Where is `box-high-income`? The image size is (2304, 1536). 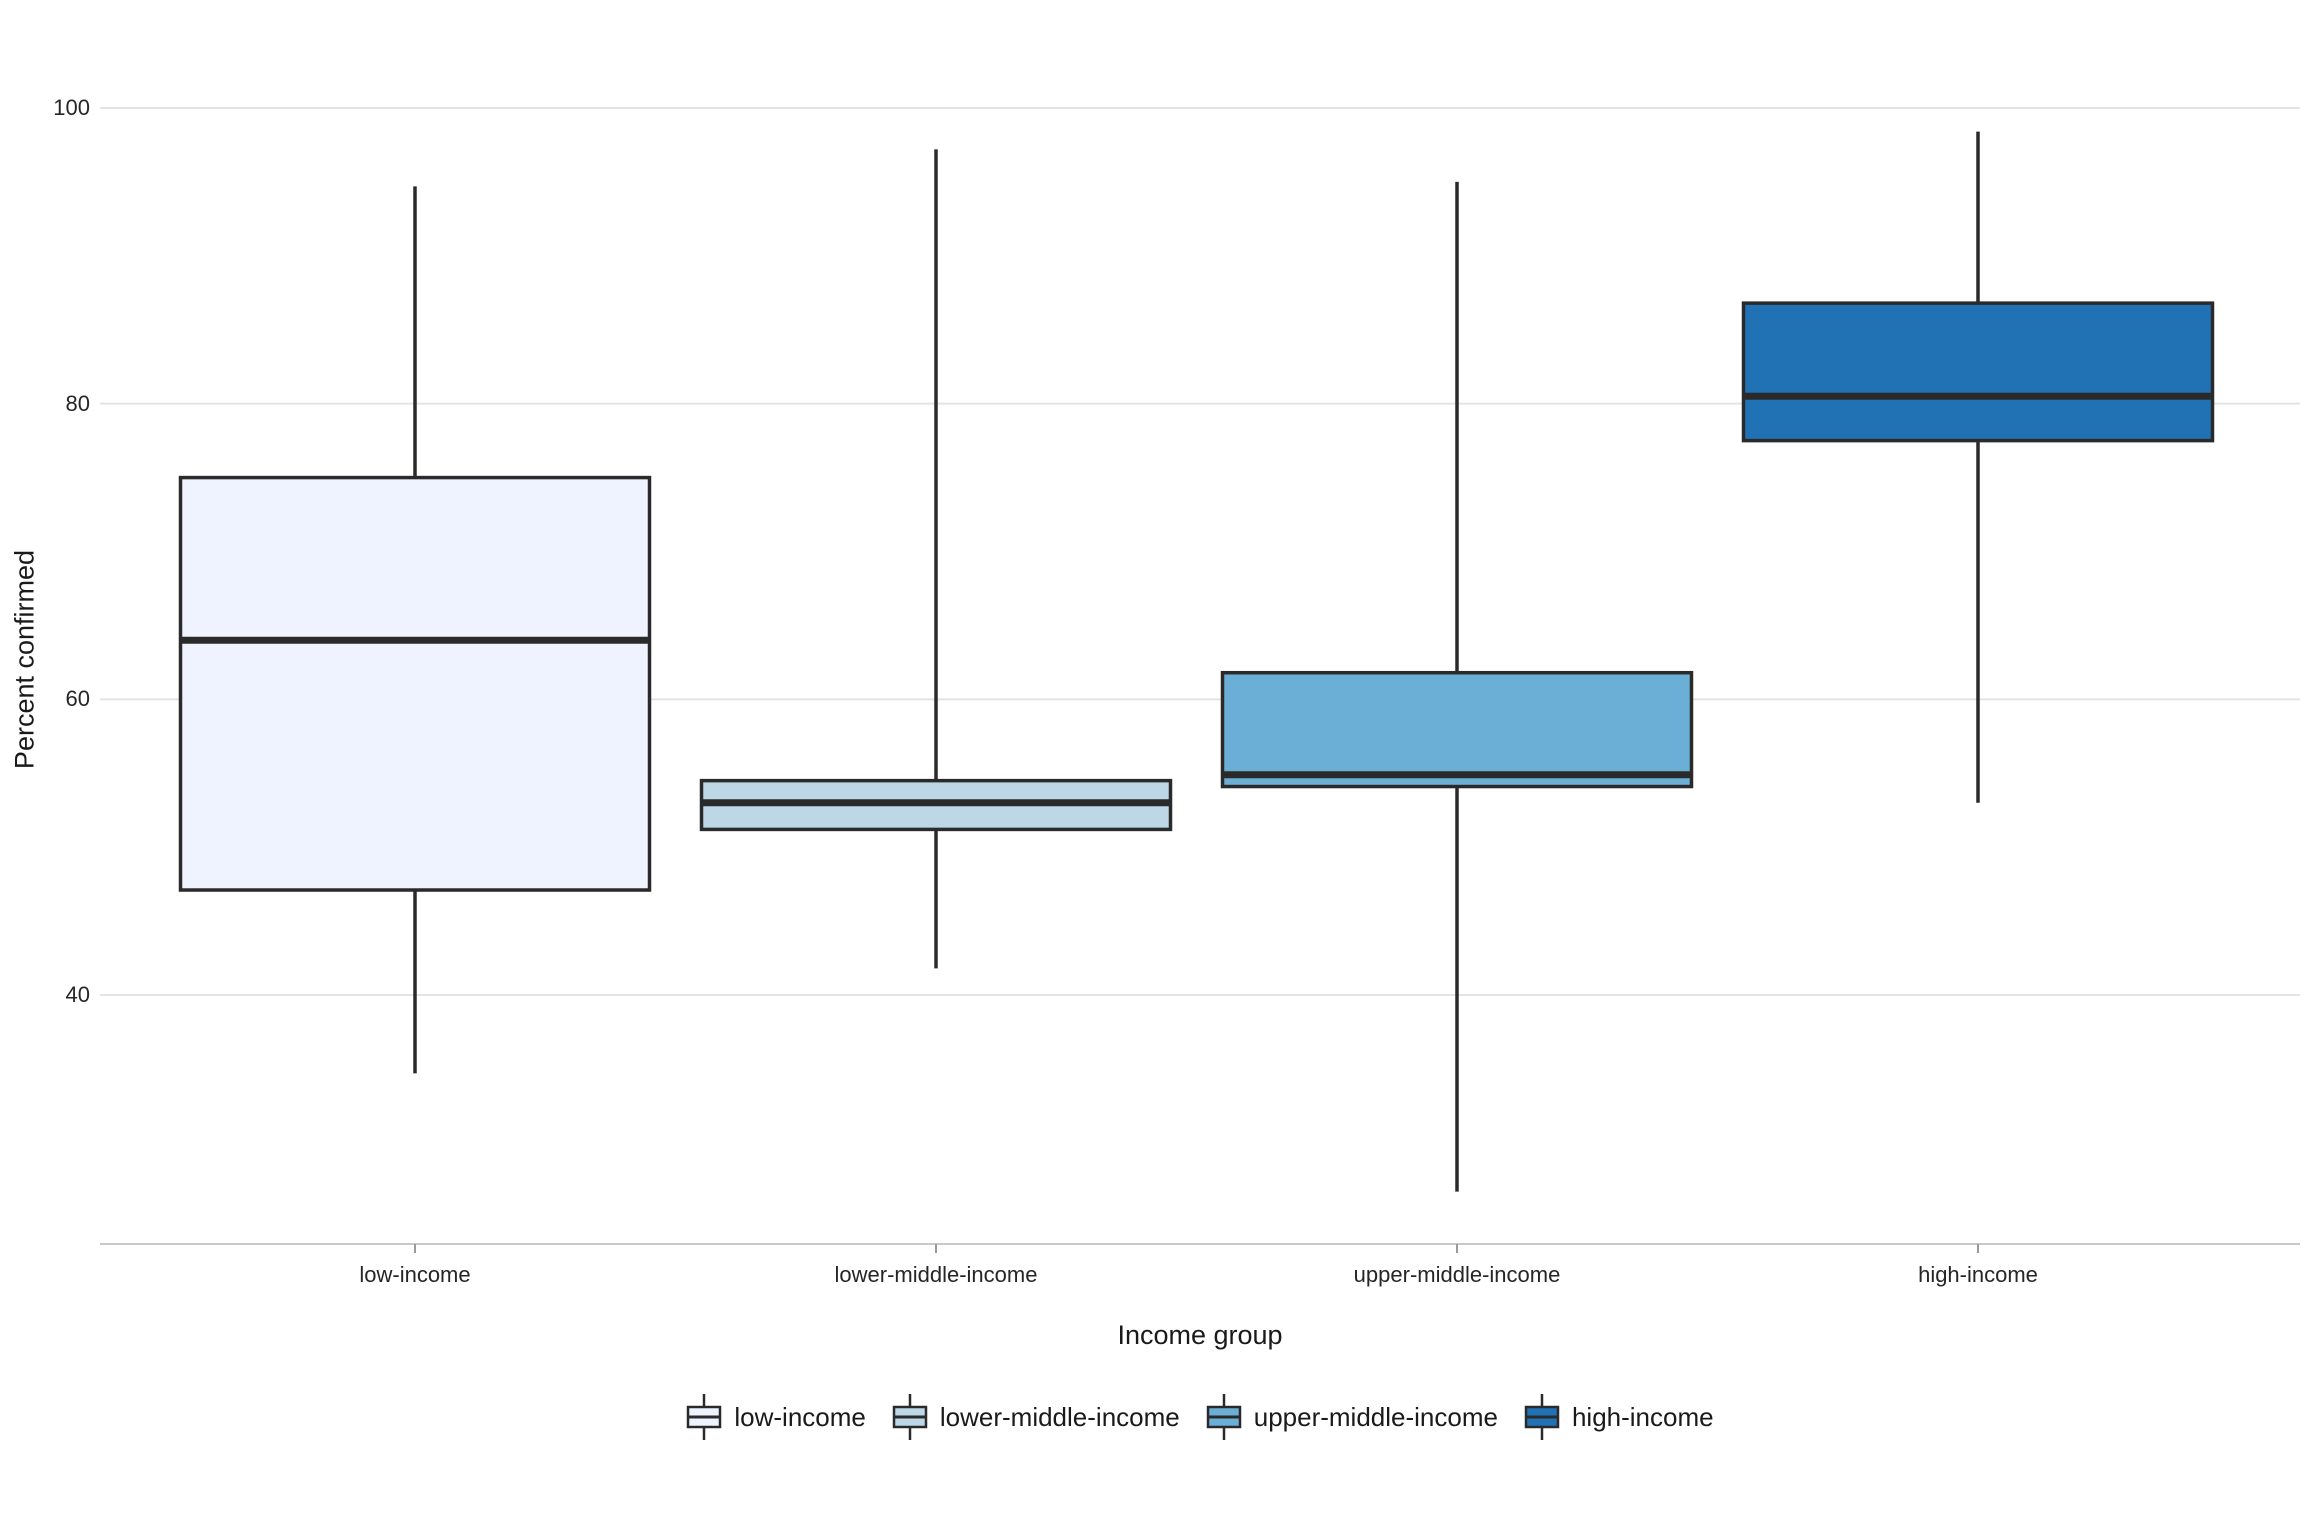 box-high-income is located at coordinates (1978, 372).